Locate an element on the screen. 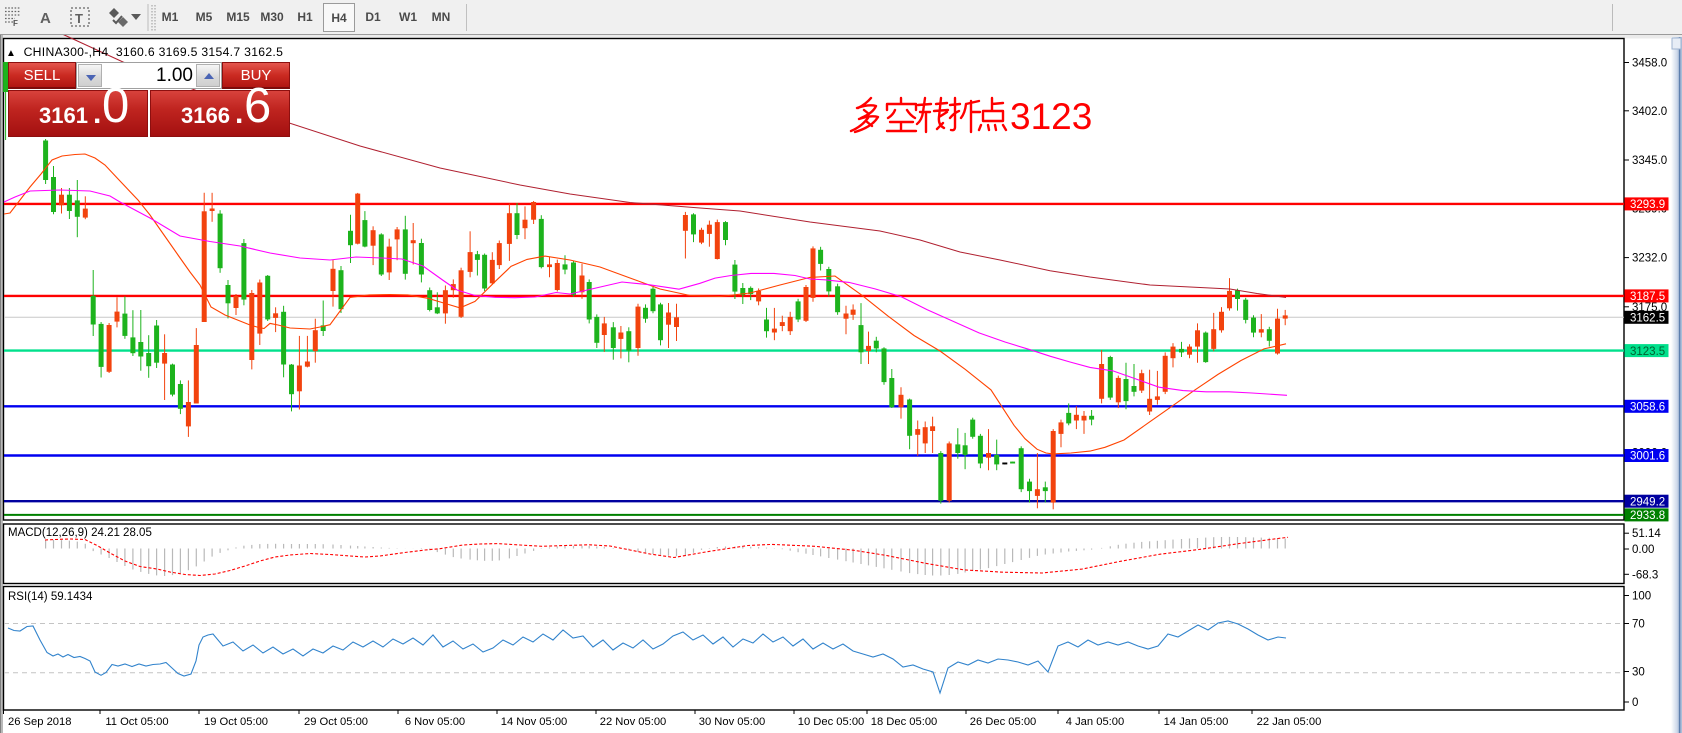  svg-text: 0 is located at coordinates (1635, 703).